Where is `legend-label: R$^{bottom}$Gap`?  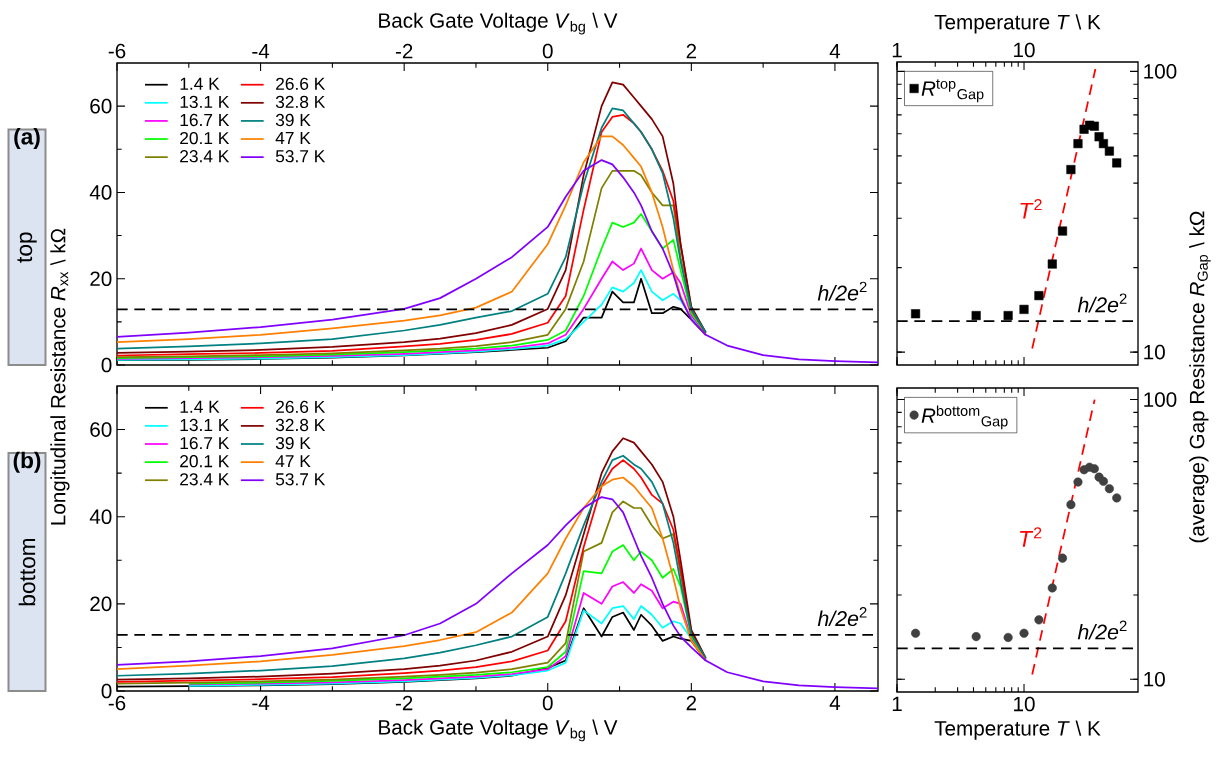
legend-label: R$^{bottom}$Gap is located at coordinates (964, 417).